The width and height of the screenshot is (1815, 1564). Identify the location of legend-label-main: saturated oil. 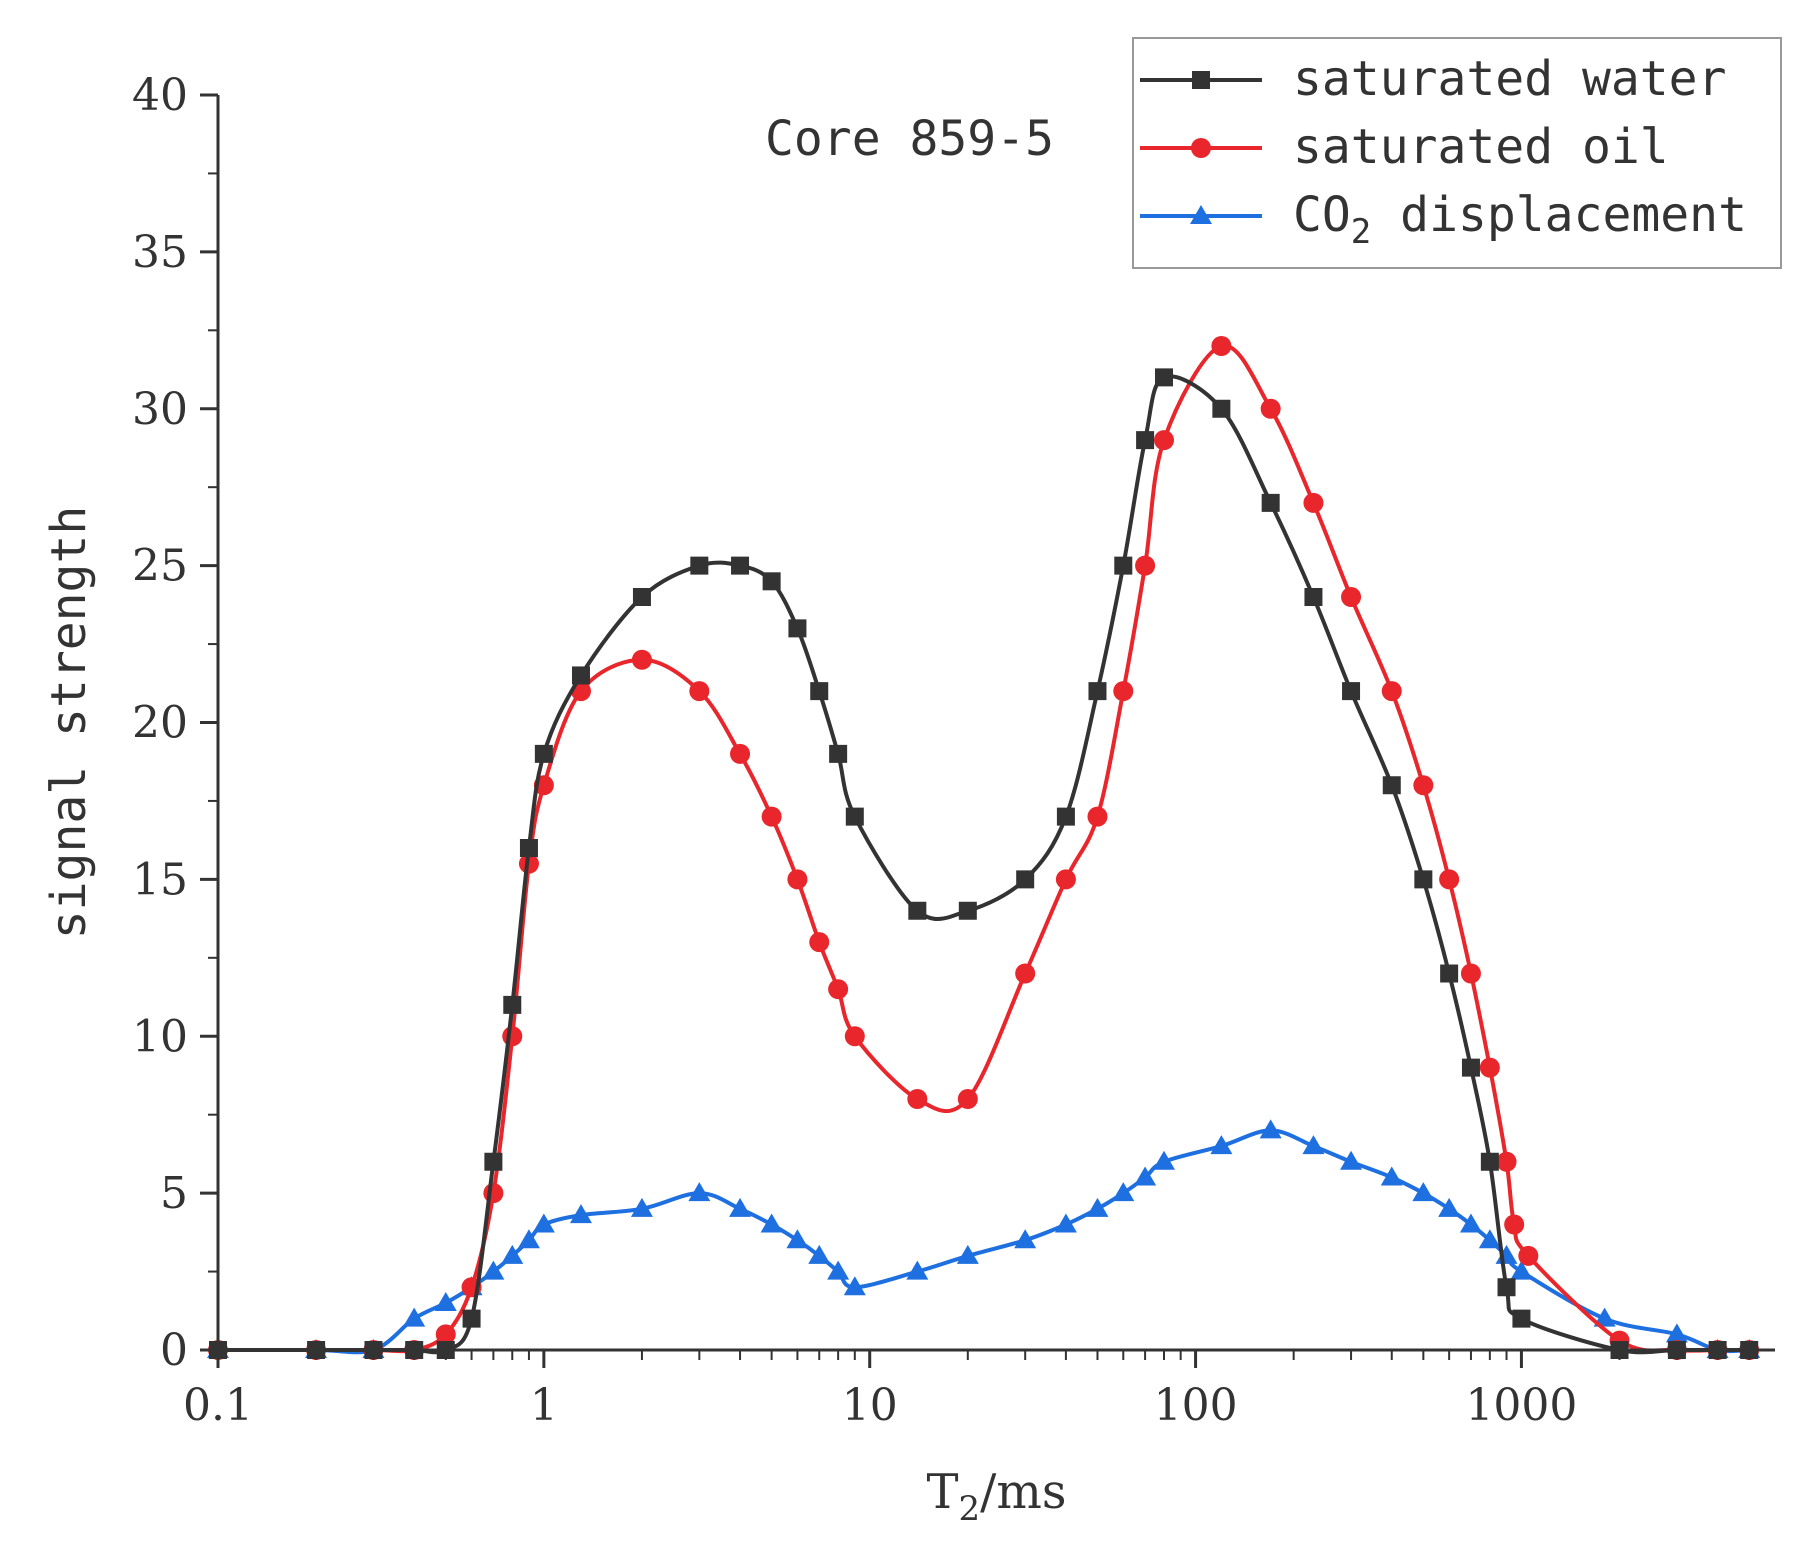
(1481, 147).